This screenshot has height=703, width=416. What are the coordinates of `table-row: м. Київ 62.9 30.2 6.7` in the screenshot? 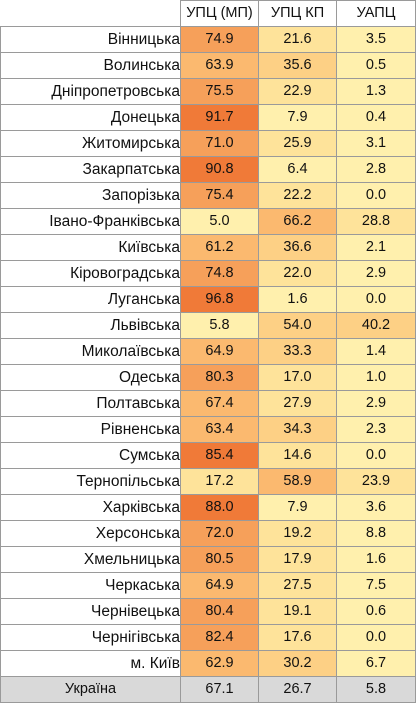 It's located at (208, 663).